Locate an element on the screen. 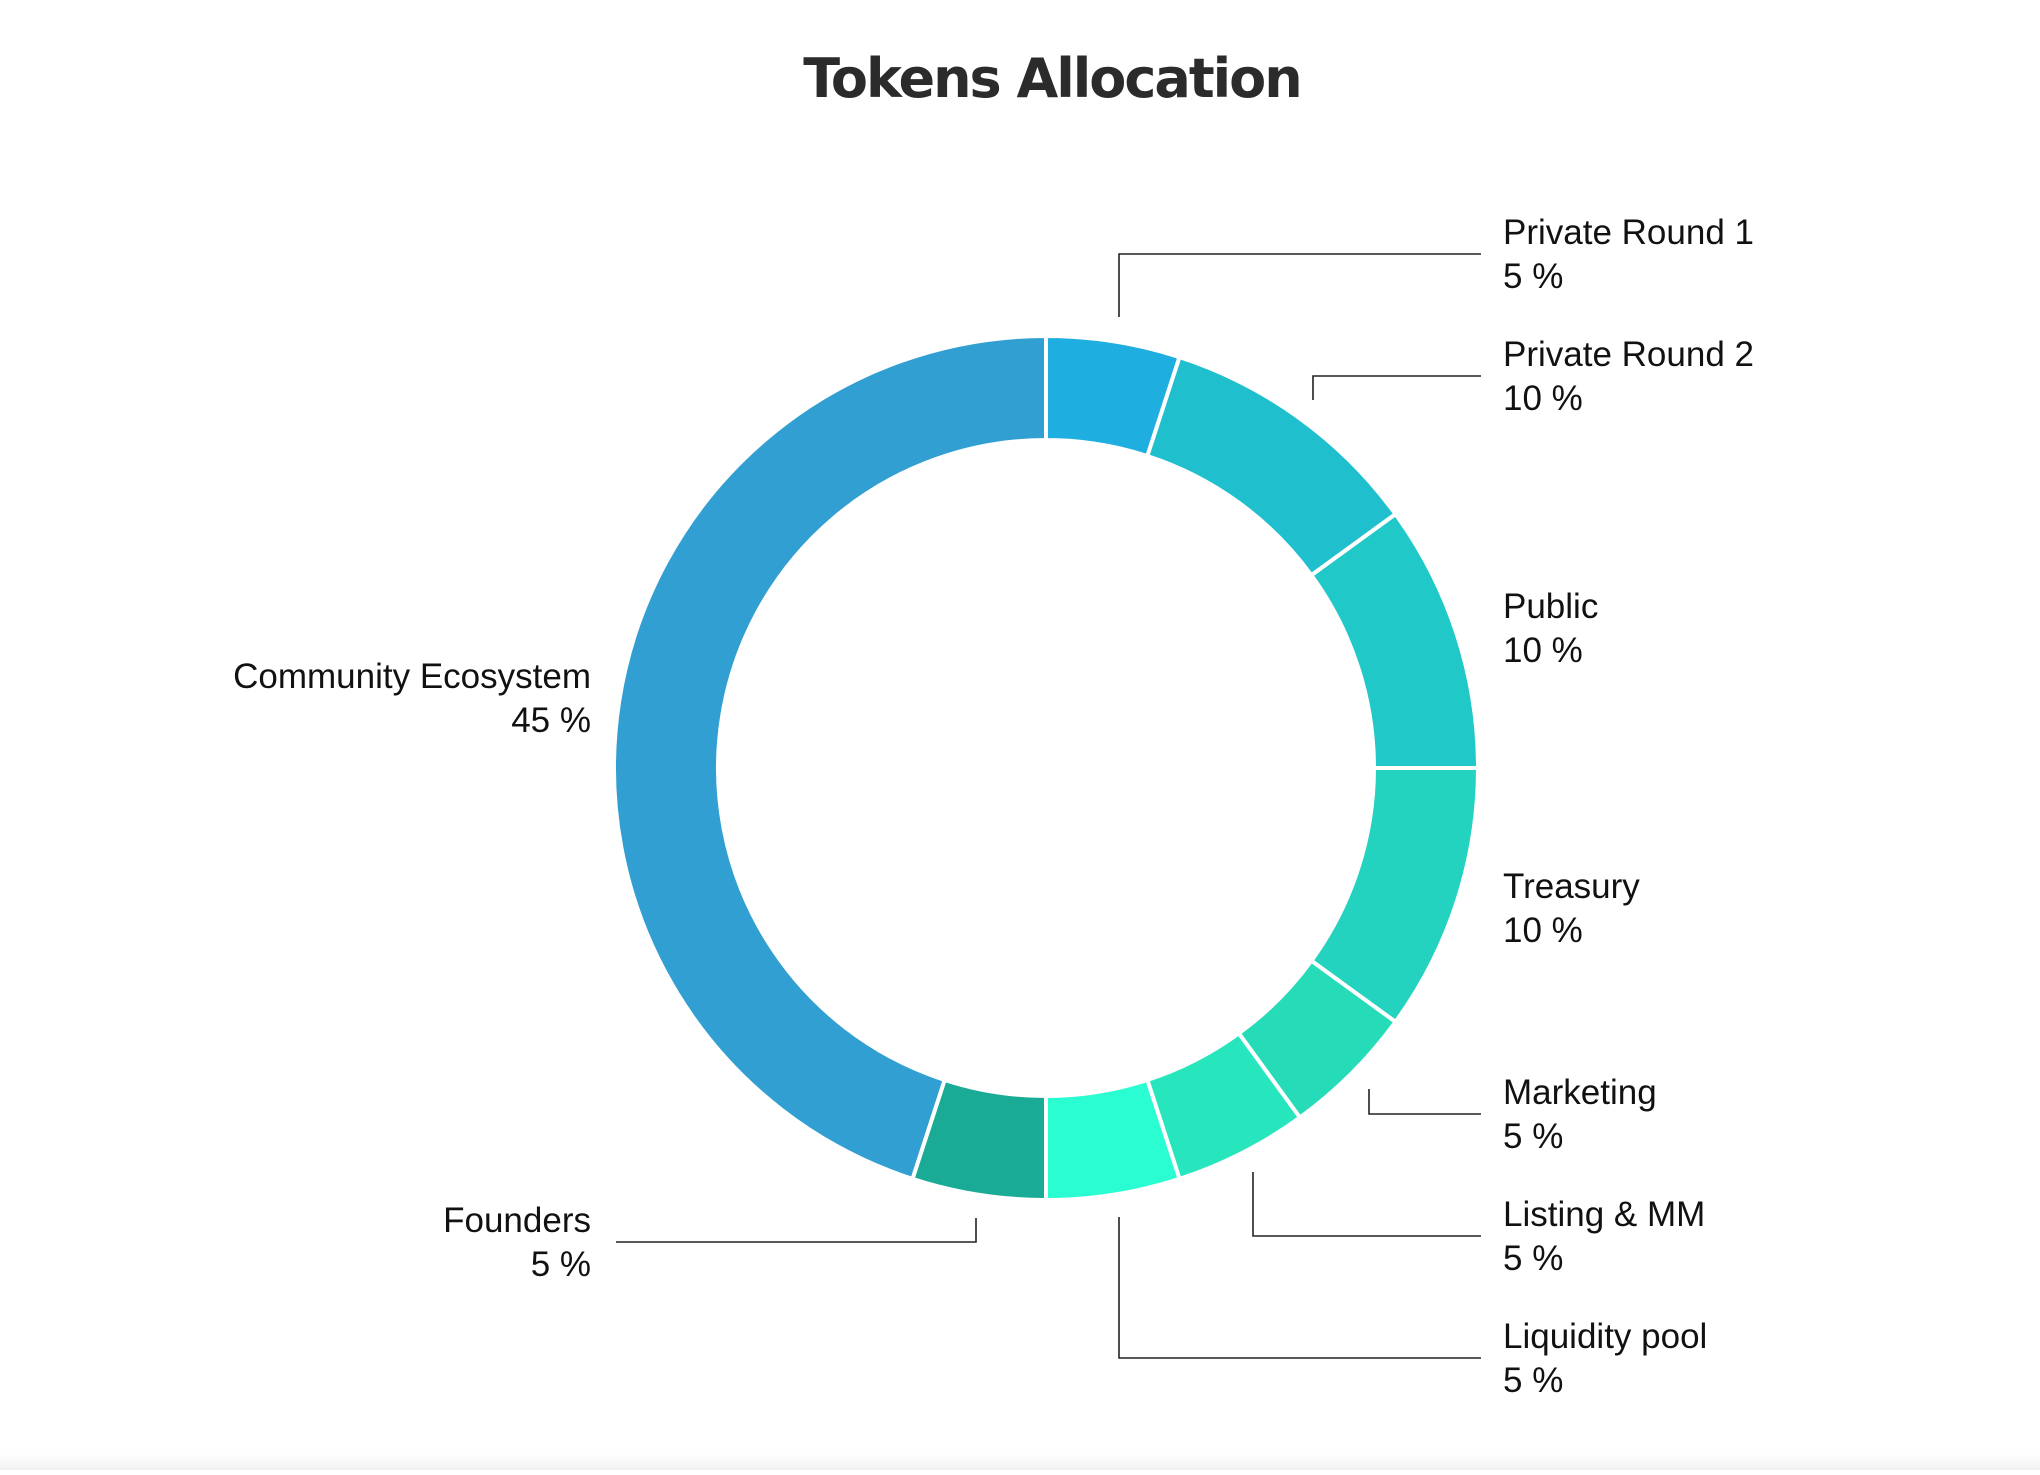  slice-label-listing-and-mm: Listing & MM is located at coordinates (1604, 1214).